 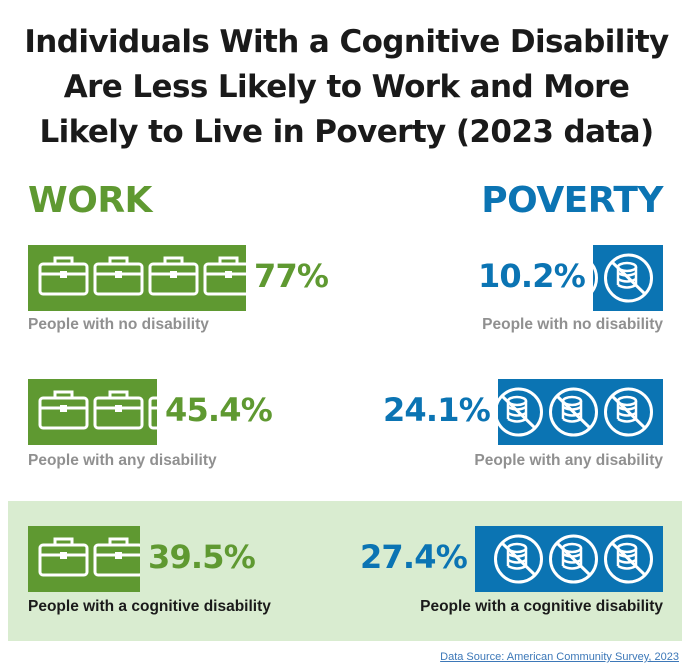 I want to click on title-line: Likely to Live in Poverty (2023 data), so click(x=346, y=132).